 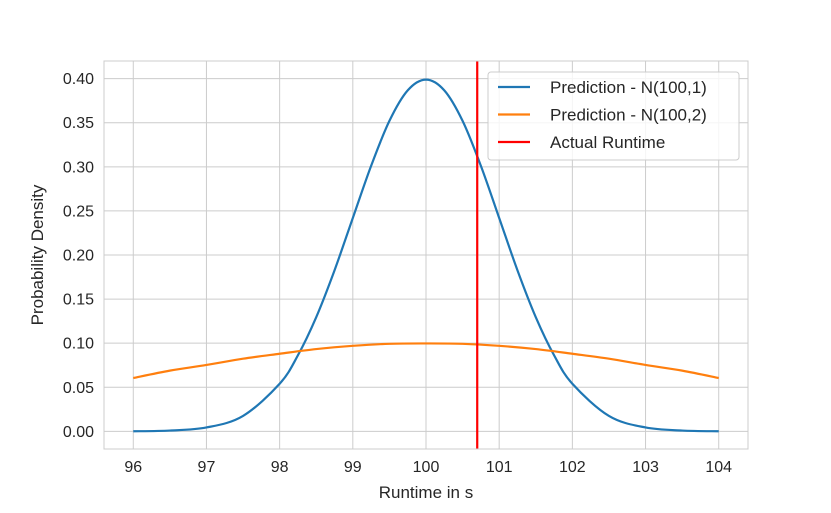 What do you see at coordinates (78, 79) in the screenshot?
I see `y-tick-label: 0.40` at bounding box center [78, 79].